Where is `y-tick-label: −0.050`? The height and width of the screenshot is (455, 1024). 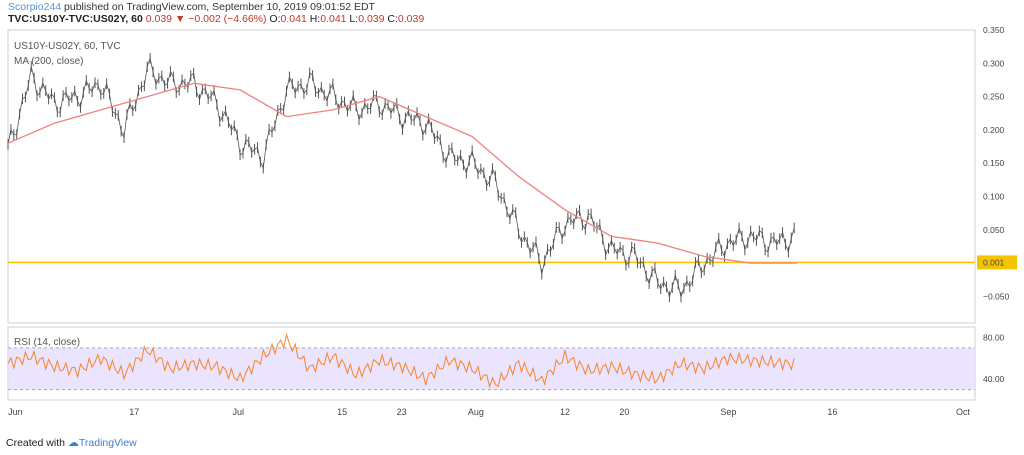 y-tick-label: −0.050 is located at coordinates (996, 296).